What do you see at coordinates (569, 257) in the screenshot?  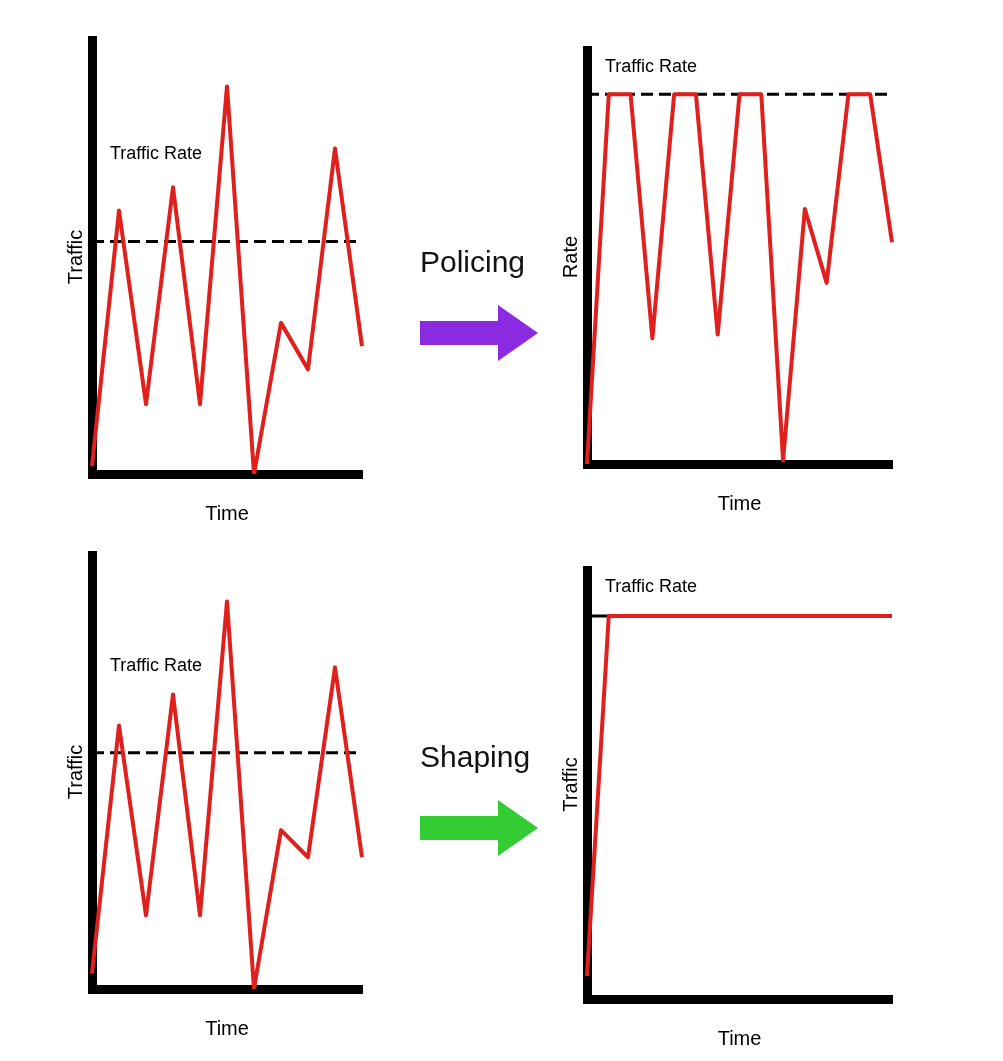 I see `y-axis-title: Rate` at bounding box center [569, 257].